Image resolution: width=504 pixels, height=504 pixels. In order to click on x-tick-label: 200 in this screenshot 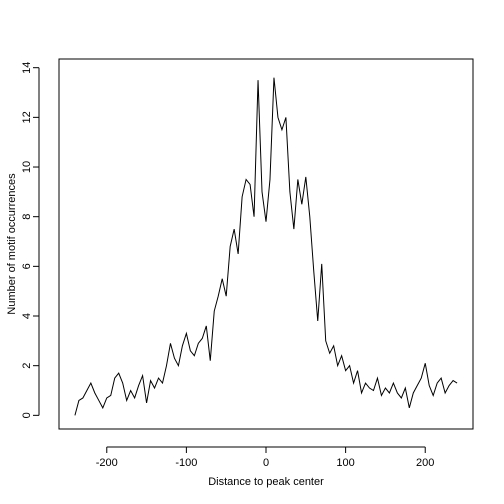, I will do `click(425, 463)`.